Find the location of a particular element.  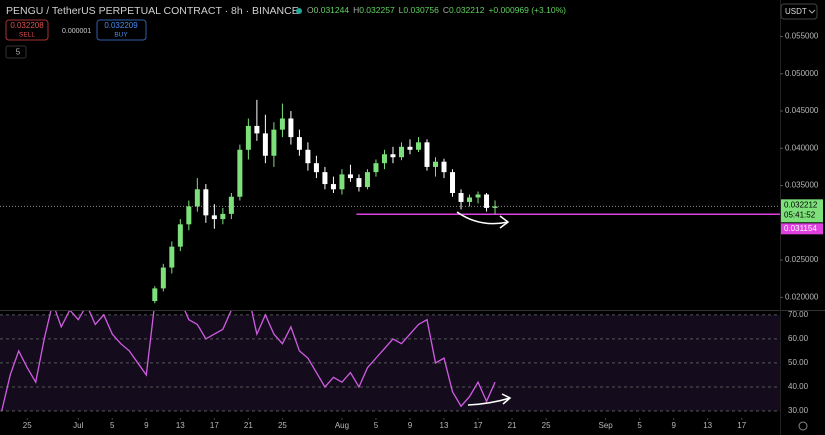

spread: 0.000001 is located at coordinates (76, 31).